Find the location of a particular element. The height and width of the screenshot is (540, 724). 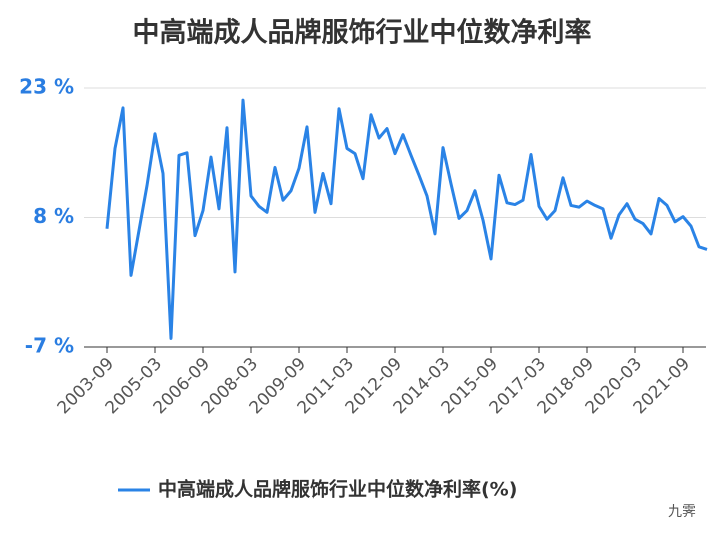

watermark: 九霁 is located at coordinates (682, 512).